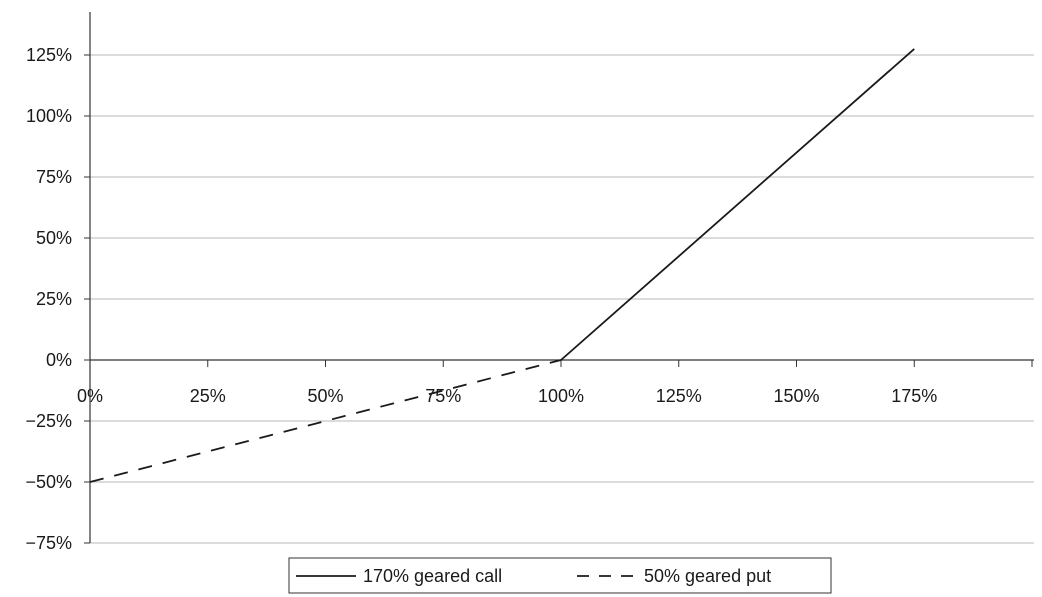  Describe the element at coordinates (561, 396) in the screenshot. I see `x-tick-label: 100%` at that location.